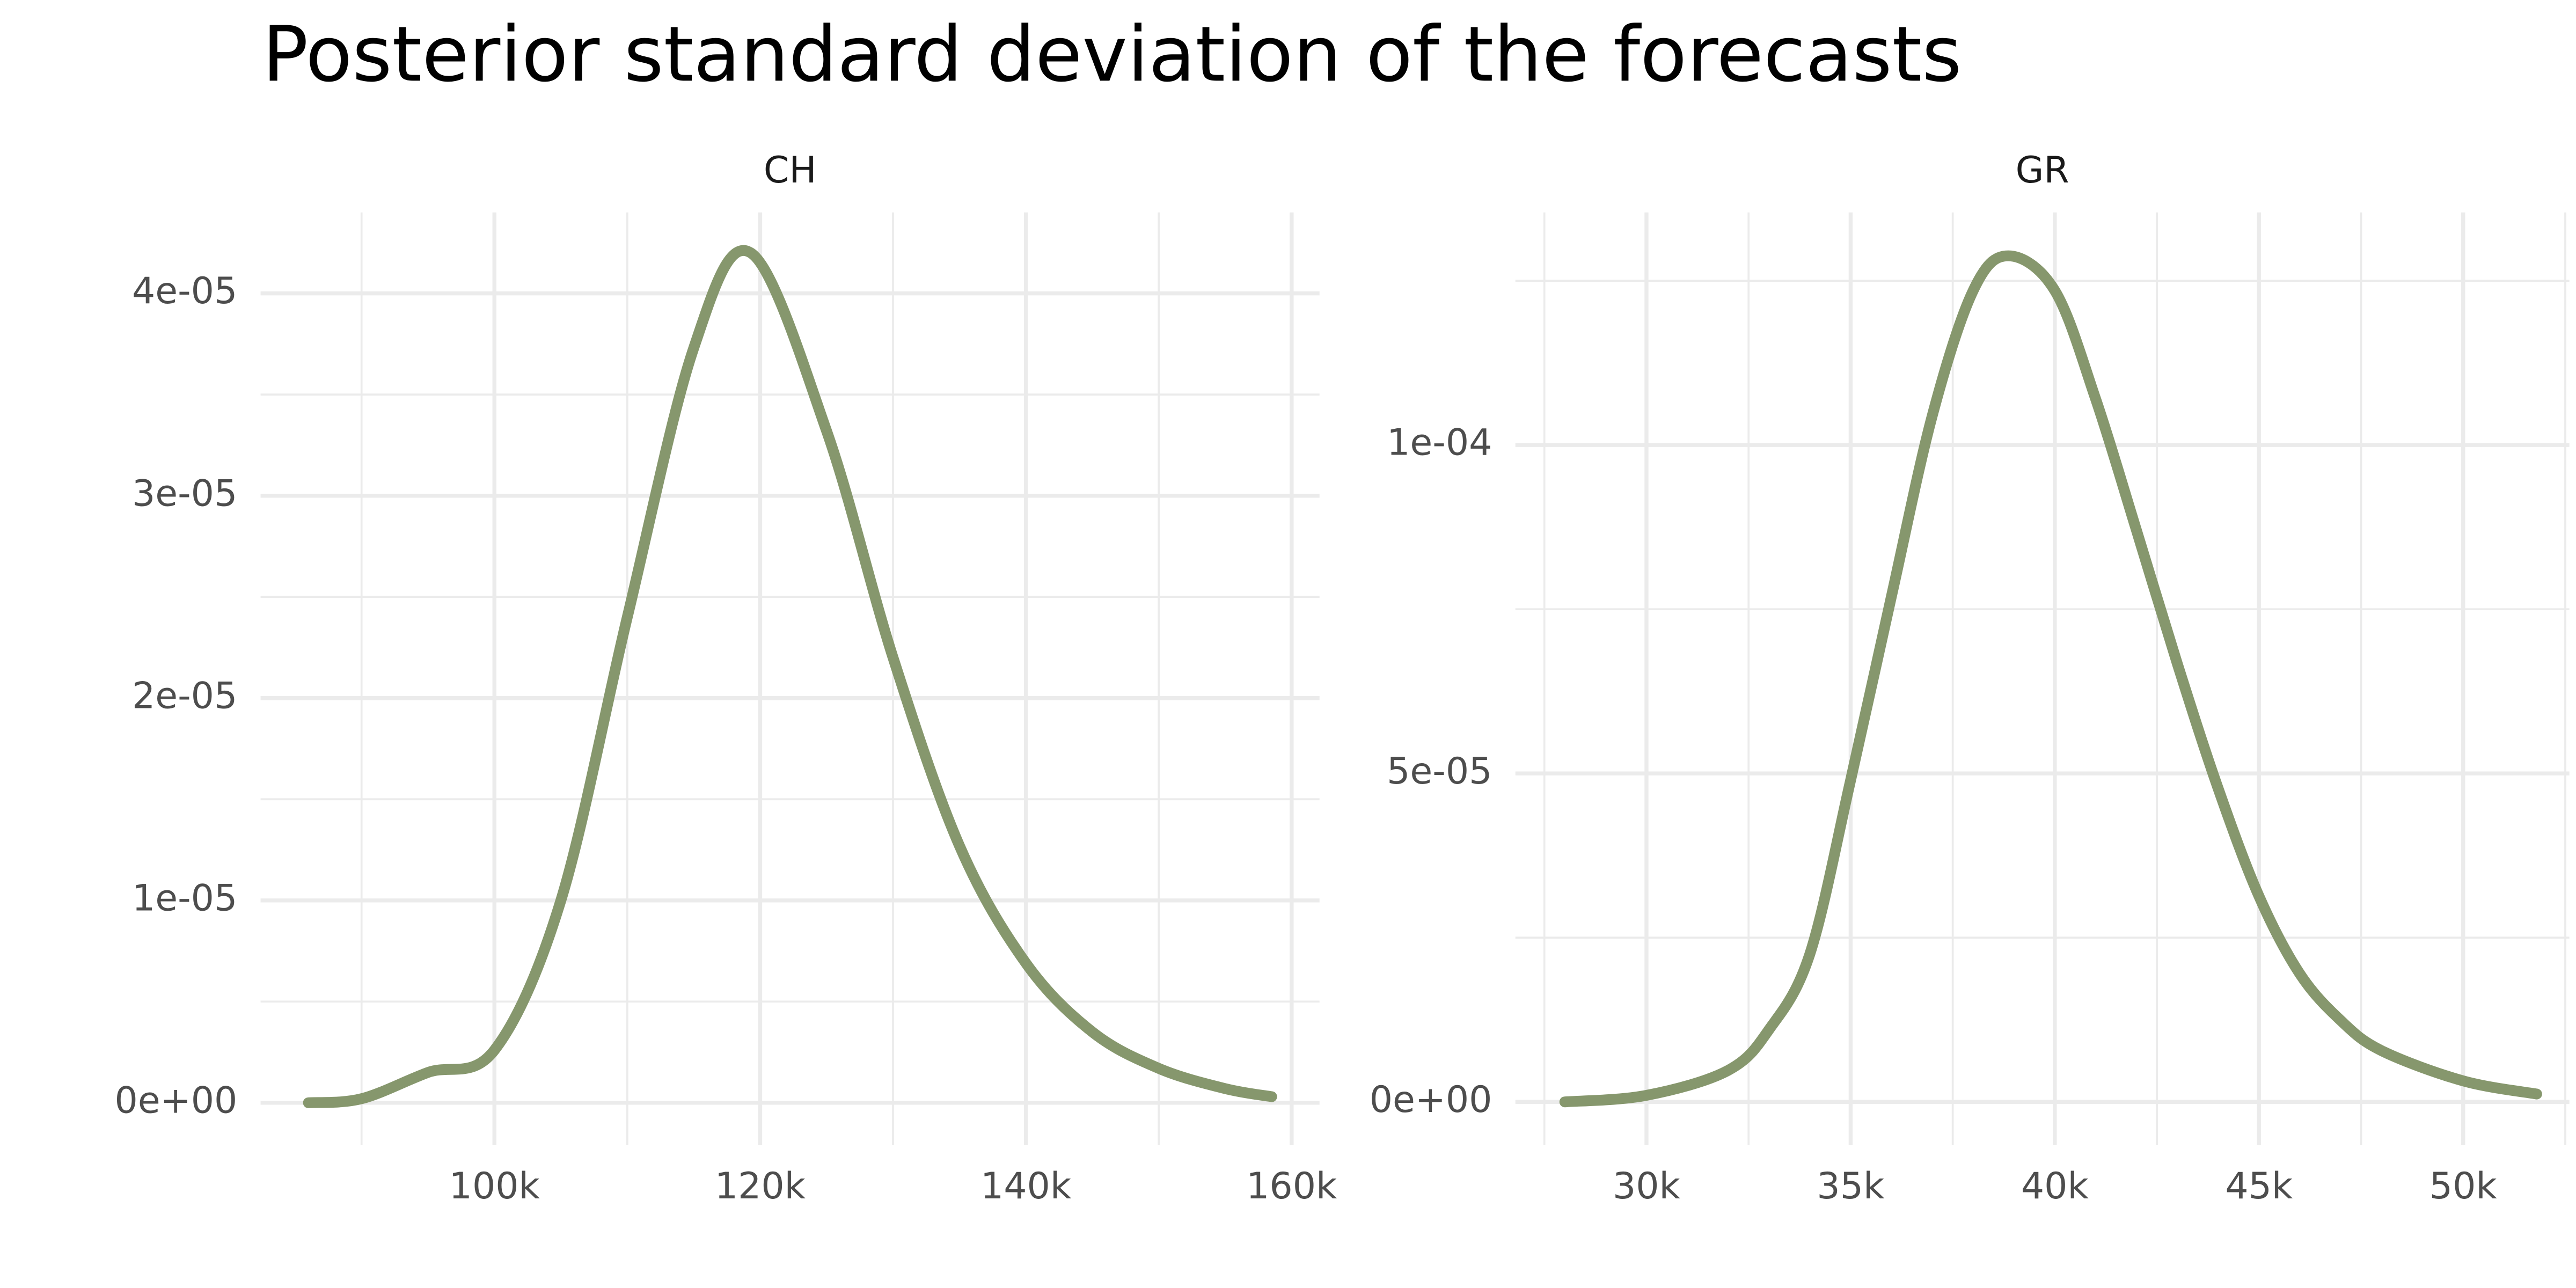  Describe the element at coordinates (184, 493) in the screenshot. I see `y-tick-label: 3e-05` at that location.